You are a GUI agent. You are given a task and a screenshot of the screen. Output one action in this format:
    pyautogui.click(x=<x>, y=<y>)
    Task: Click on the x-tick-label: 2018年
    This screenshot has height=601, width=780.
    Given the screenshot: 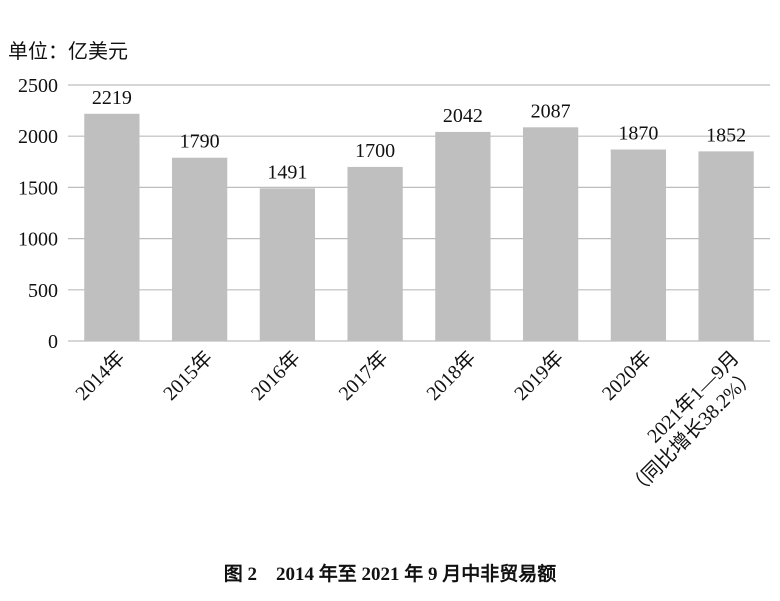 What is the action you would take?
    pyautogui.click(x=451, y=375)
    